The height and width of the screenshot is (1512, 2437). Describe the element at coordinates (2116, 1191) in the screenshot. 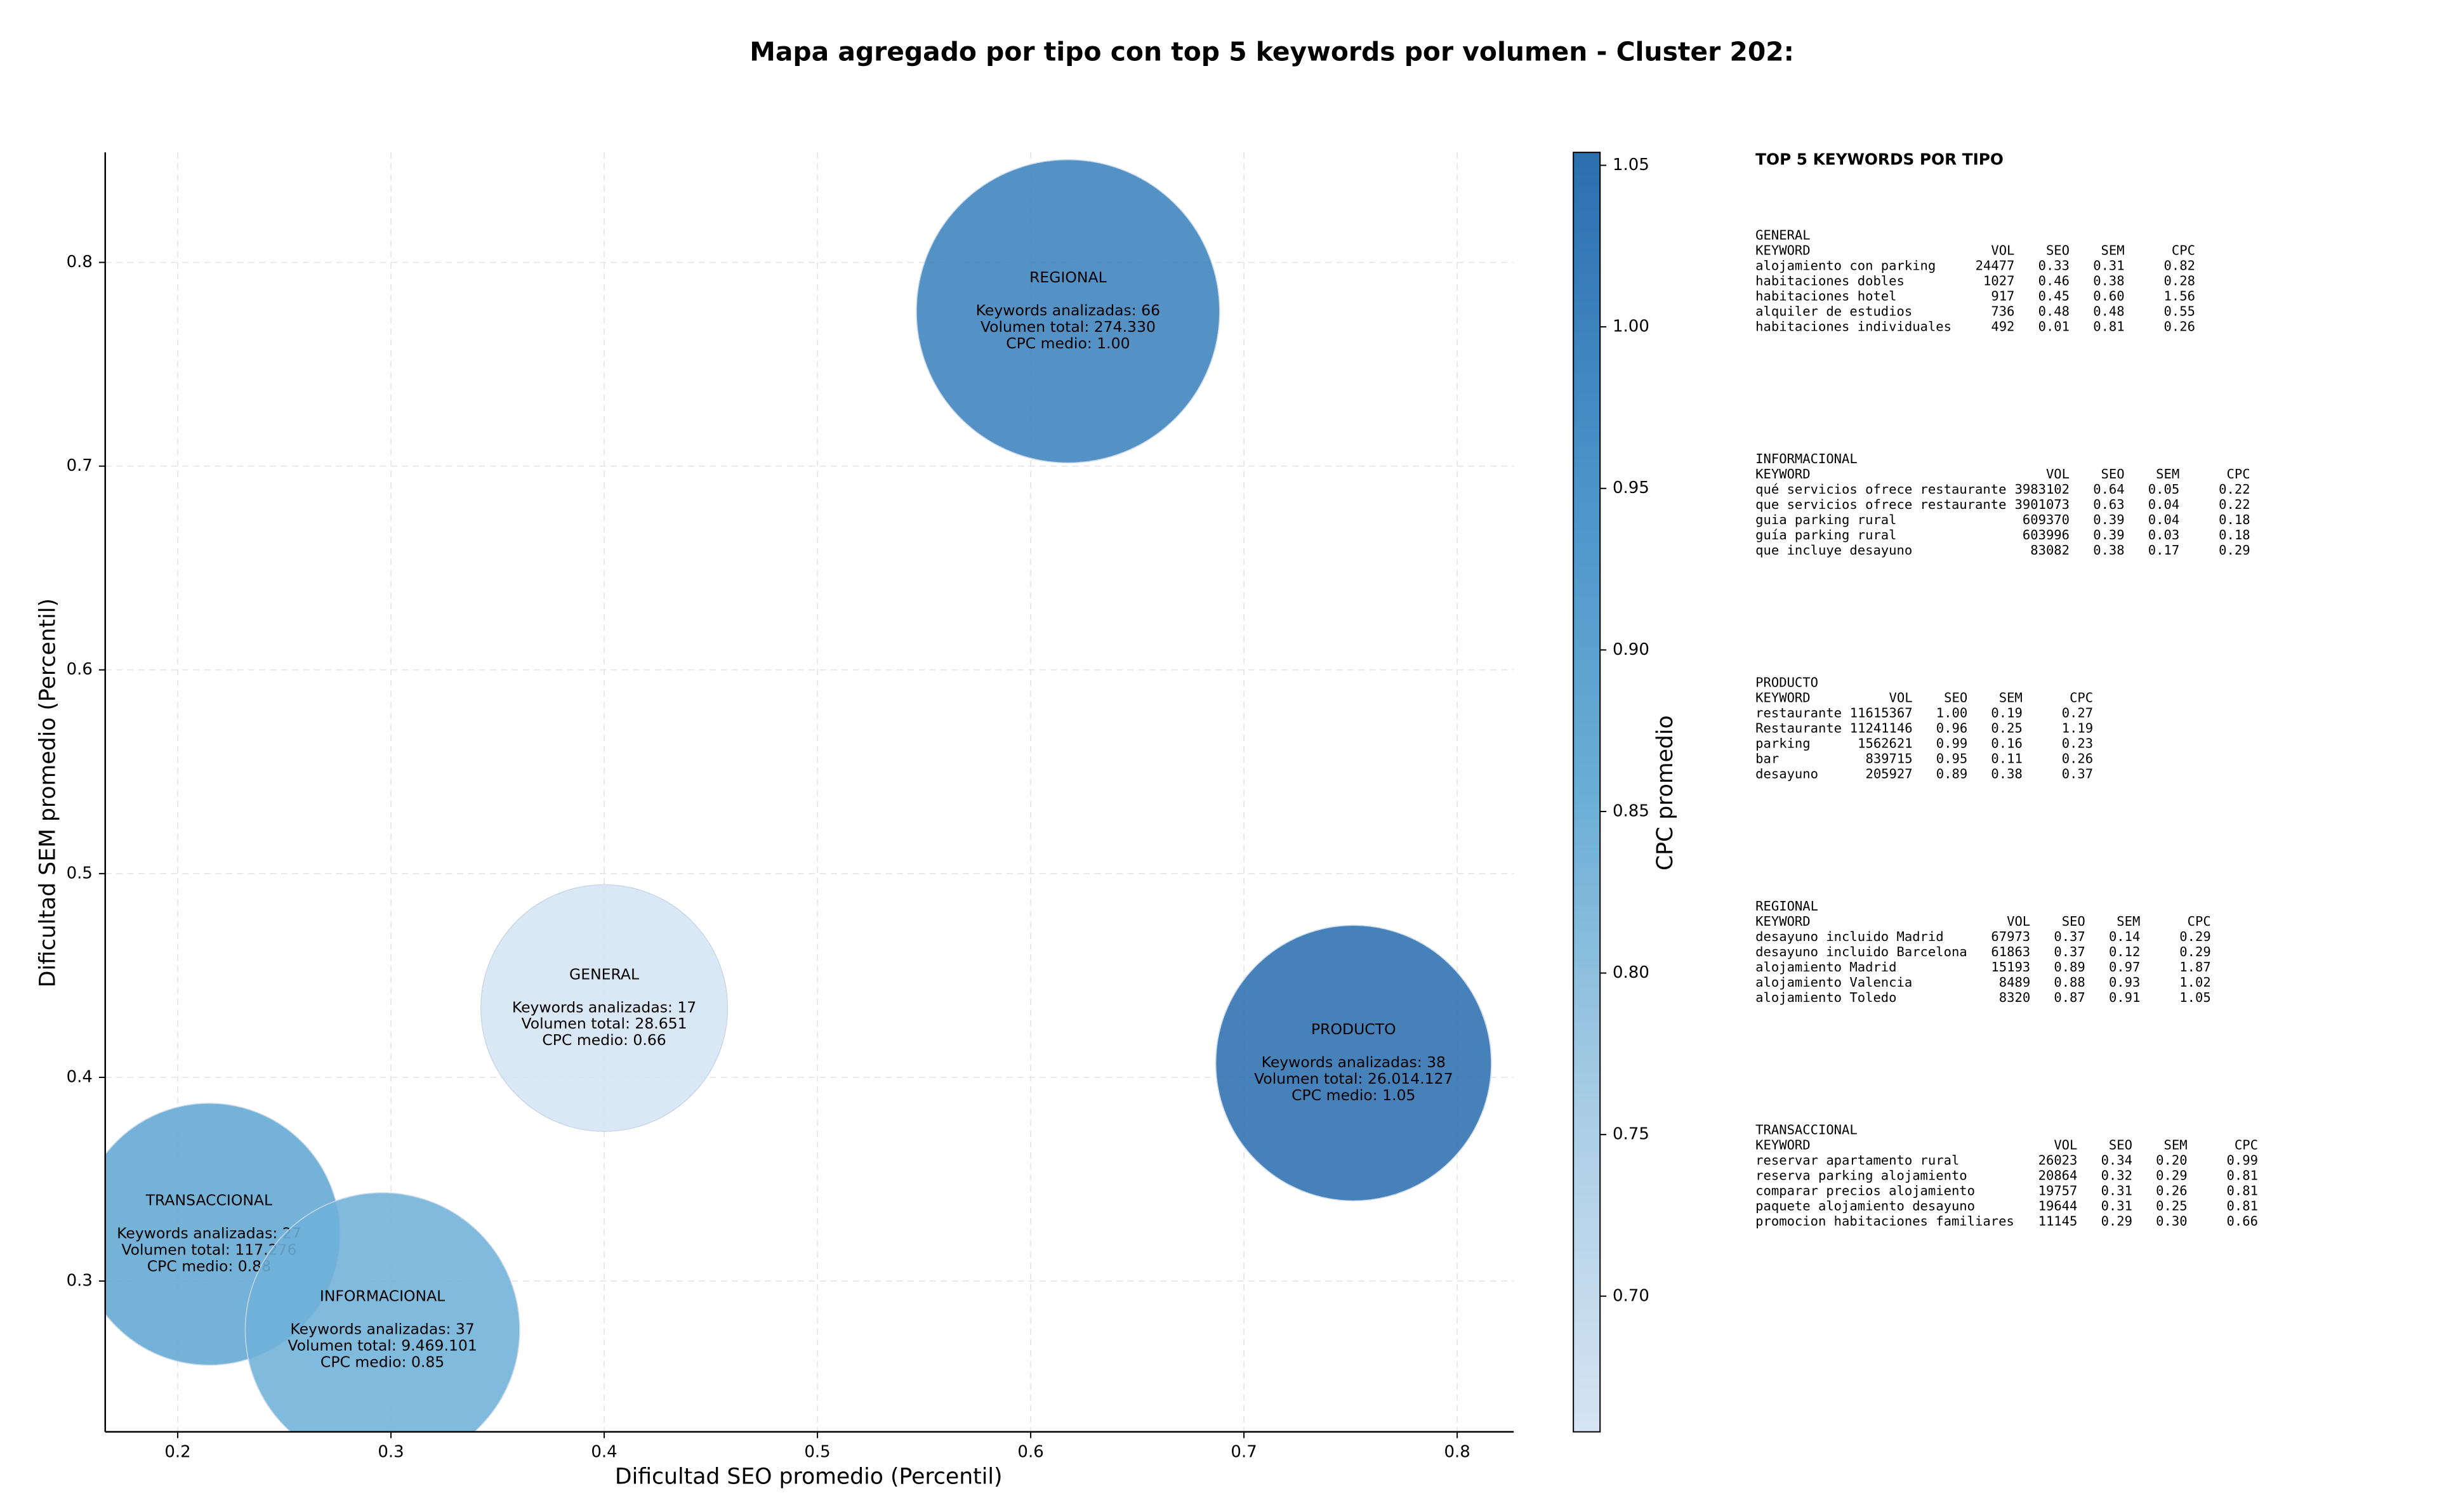

I see `table-cell: 0.31` at that location.